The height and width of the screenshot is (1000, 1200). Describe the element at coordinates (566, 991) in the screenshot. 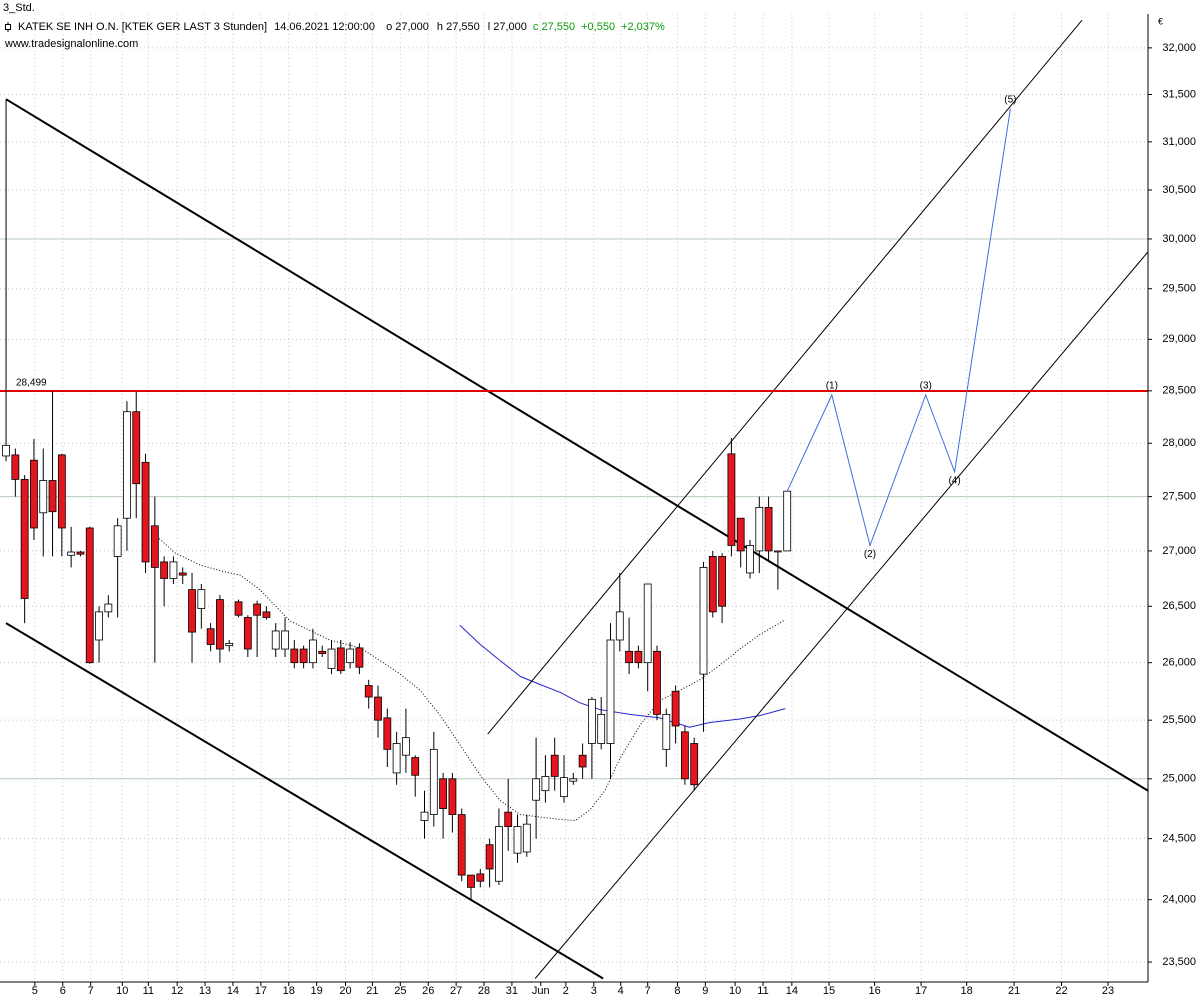

I see `x-tick-label: 2` at that location.